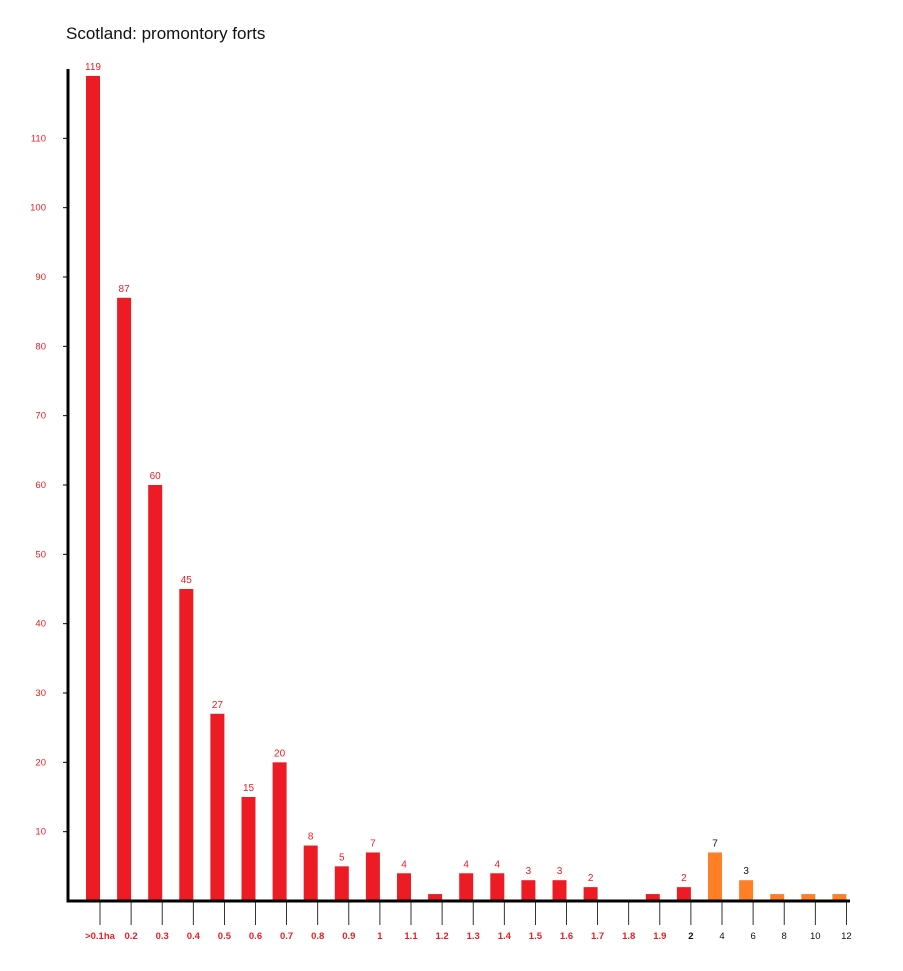  Describe the element at coordinates (40, 762) in the screenshot. I see `y-tick-label: 20` at that location.